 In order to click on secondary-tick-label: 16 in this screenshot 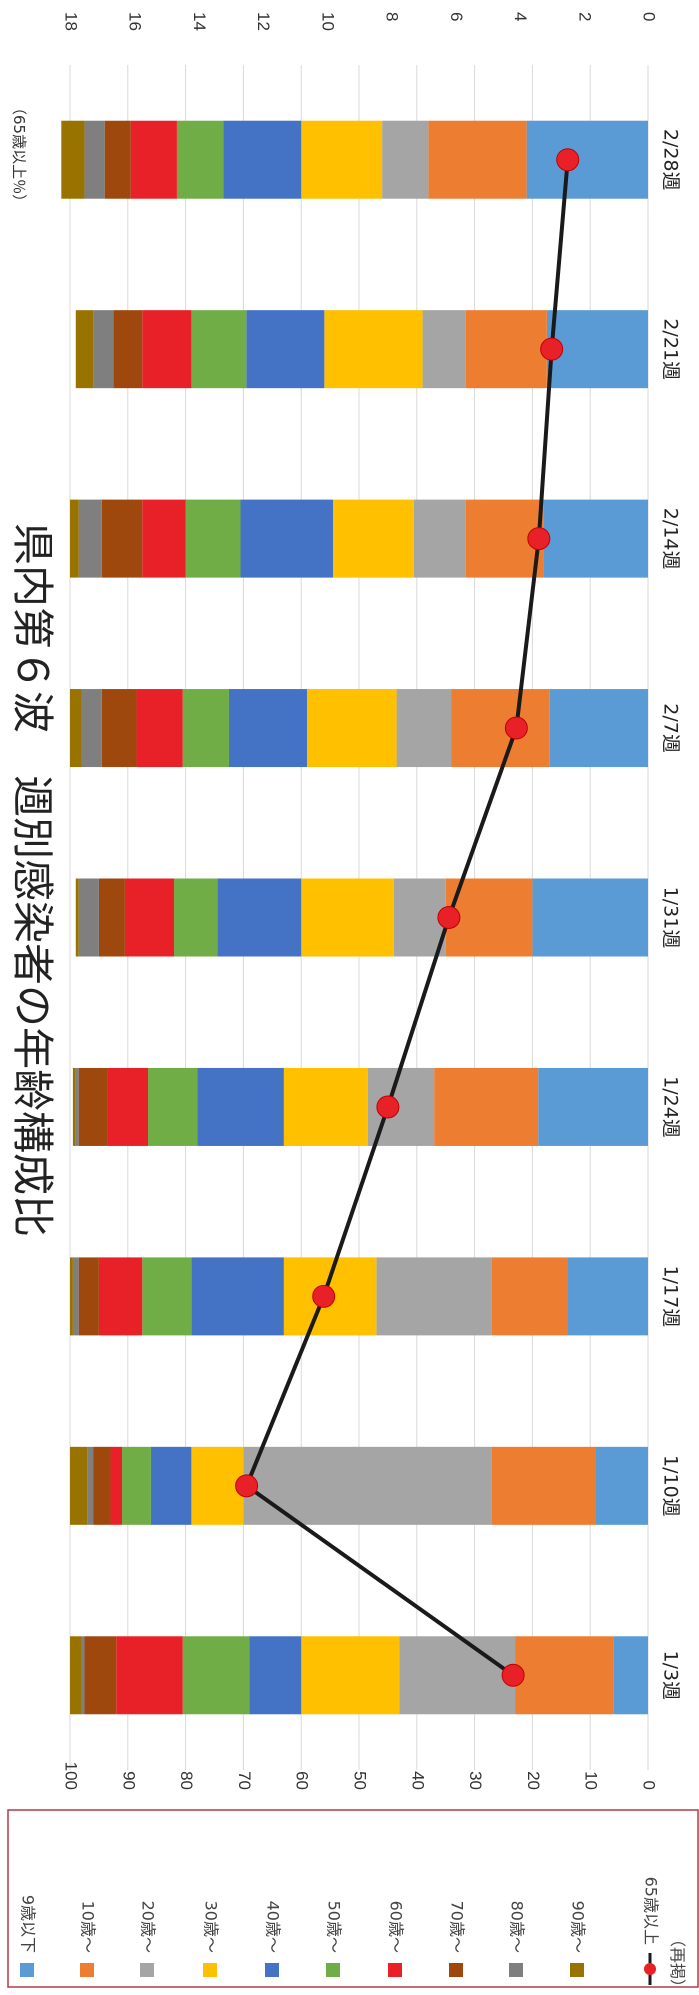, I will do `click(135, 21)`.